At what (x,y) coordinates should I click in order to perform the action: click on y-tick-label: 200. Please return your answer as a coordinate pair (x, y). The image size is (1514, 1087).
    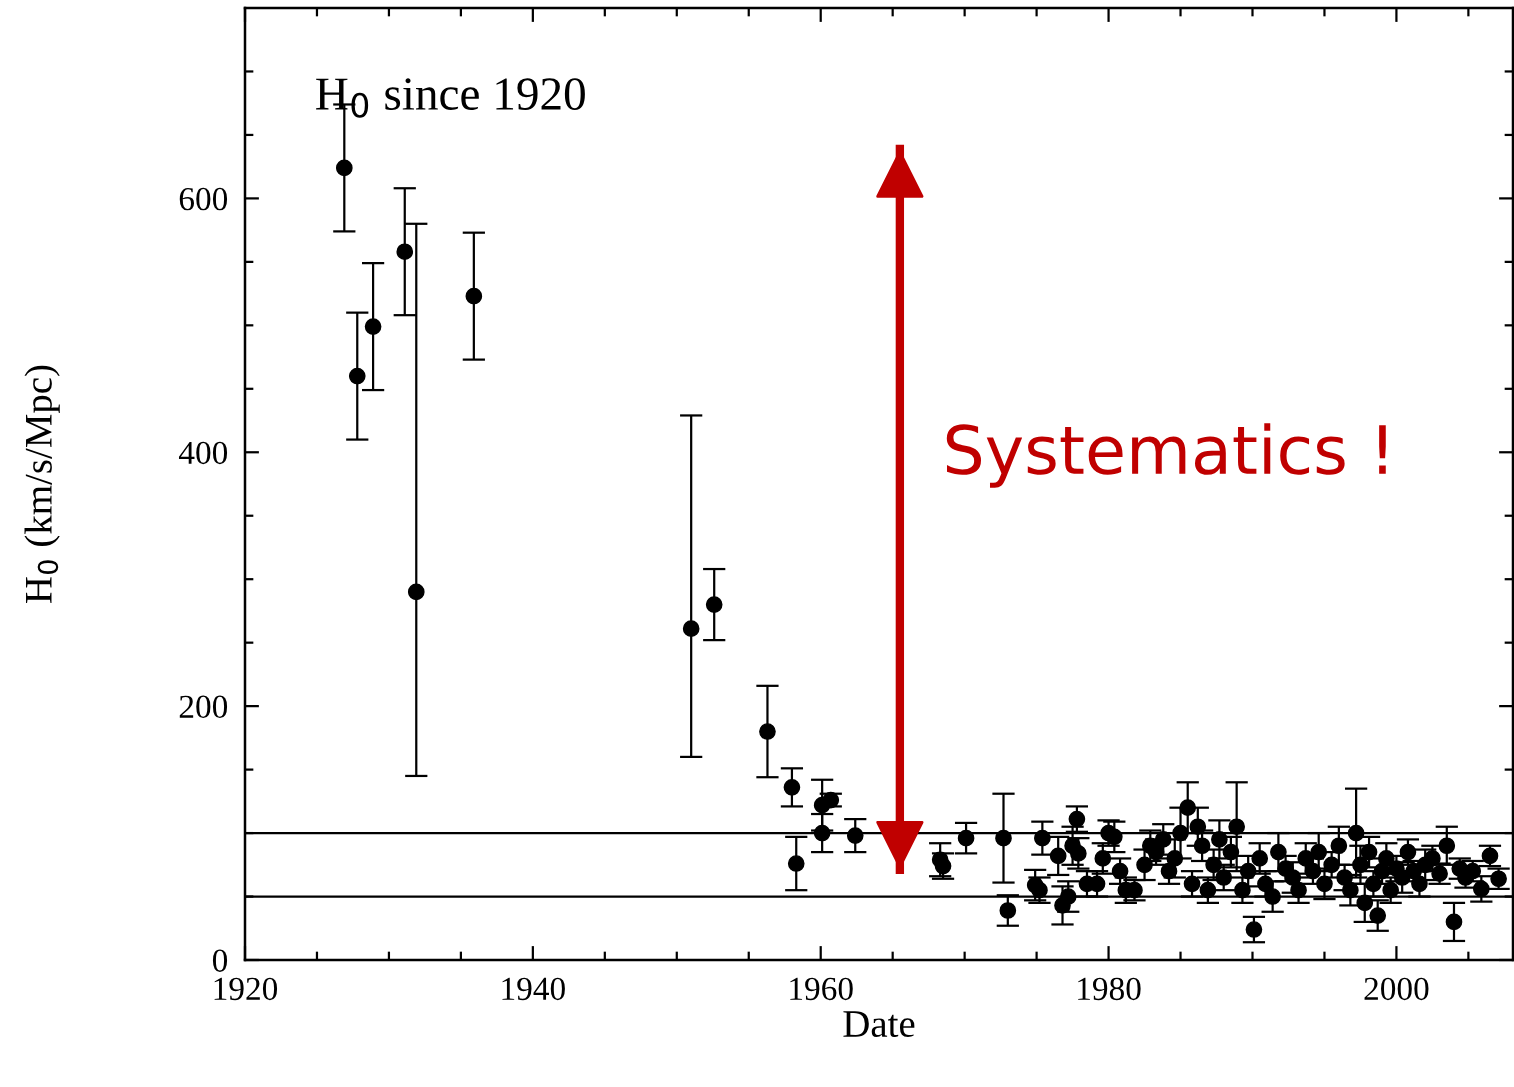
    Looking at the image, I should click on (203, 707).